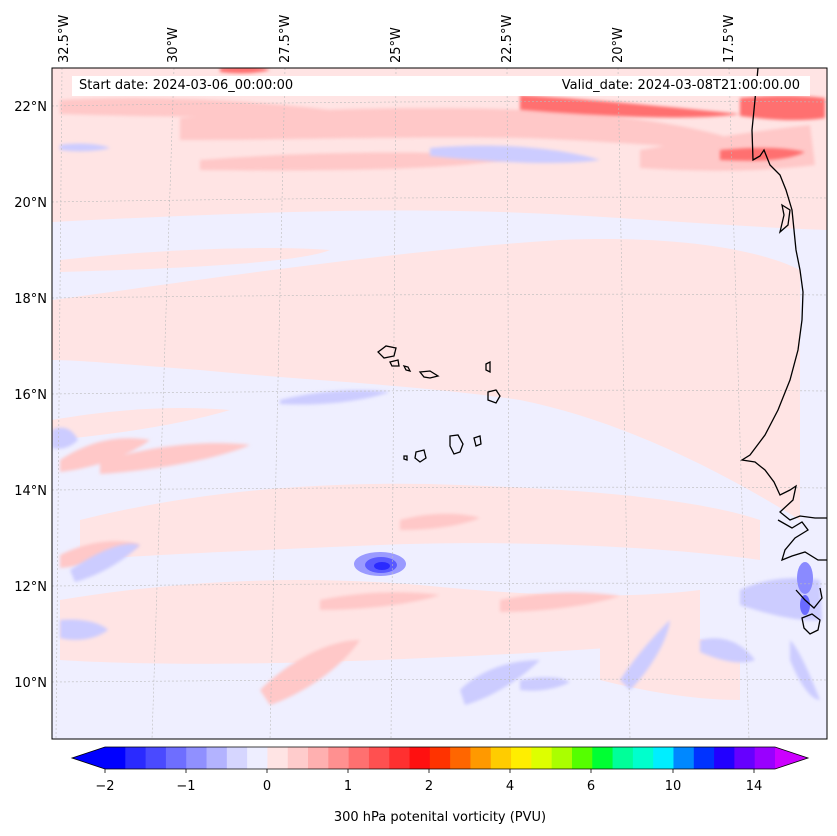 This screenshot has height=836, width=837. Describe the element at coordinates (591, 786) in the screenshot. I see `colorbar-tick-label: 6` at that location.